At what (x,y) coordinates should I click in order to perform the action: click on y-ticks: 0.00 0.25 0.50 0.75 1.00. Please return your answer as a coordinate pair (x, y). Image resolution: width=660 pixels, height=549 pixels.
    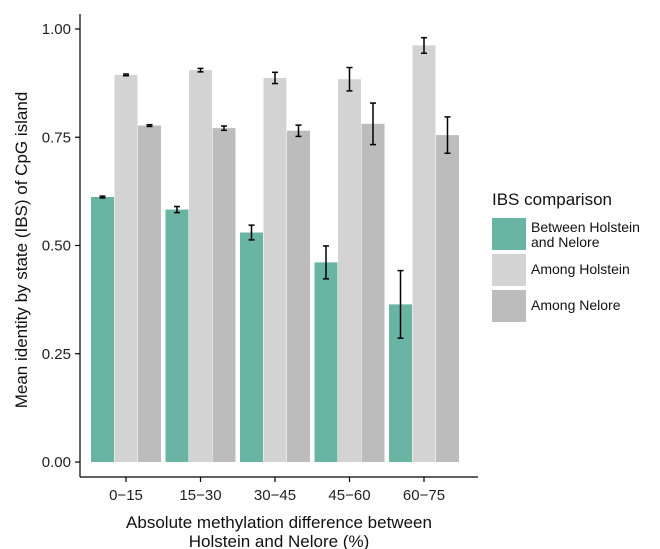
    Looking at the image, I should click on (61, 246).